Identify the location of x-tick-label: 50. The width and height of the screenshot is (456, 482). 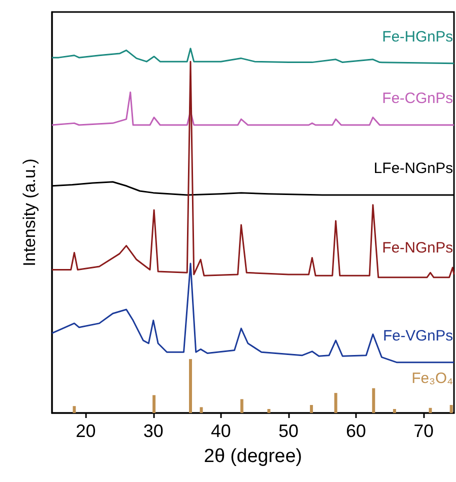
(288, 431).